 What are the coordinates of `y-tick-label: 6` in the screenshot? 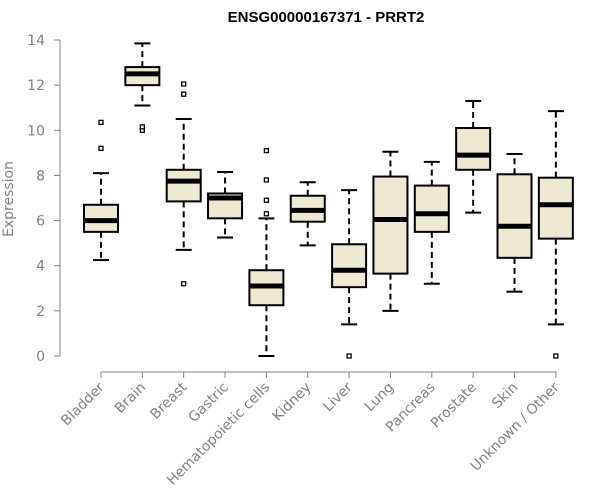 It's located at (40, 222).